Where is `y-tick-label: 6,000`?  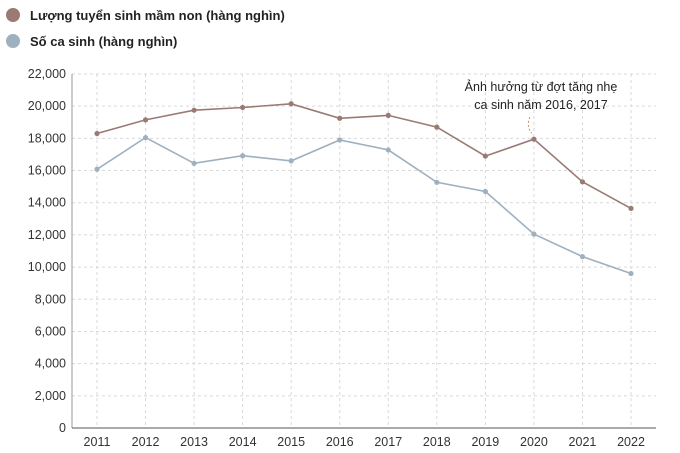 y-tick-label: 6,000 is located at coordinates (50, 331).